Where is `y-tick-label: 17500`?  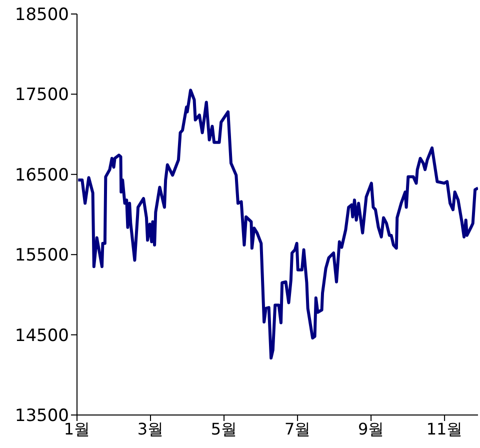
y-tick-label: 17500 is located at coordinates (41, 95).